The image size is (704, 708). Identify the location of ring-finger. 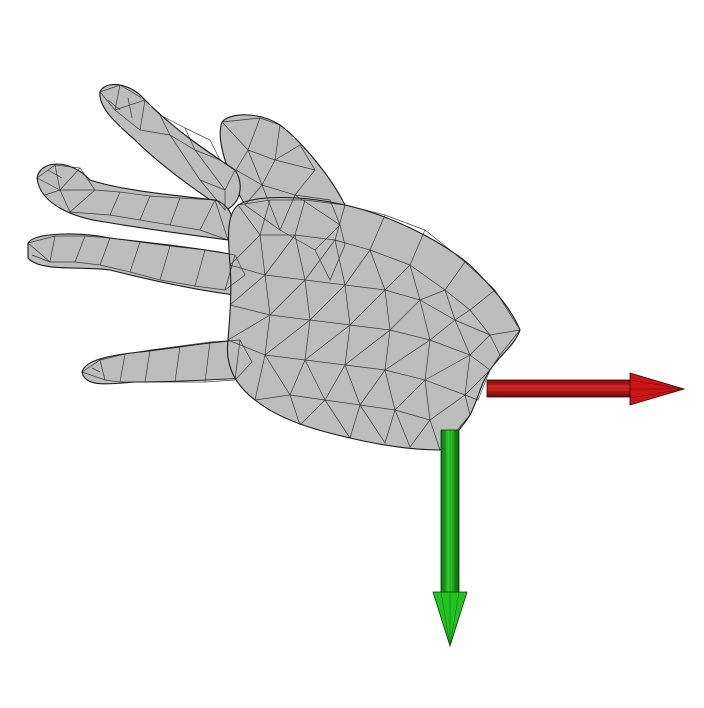
(136, 264).